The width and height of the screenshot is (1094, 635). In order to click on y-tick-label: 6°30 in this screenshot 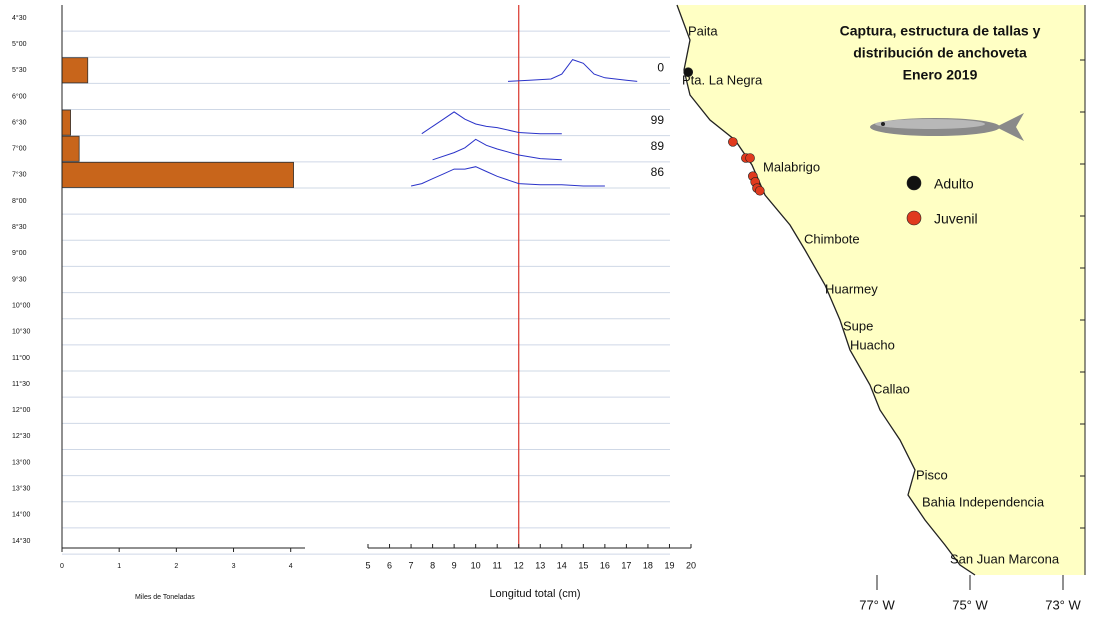, I will do `click(19, 122)`.